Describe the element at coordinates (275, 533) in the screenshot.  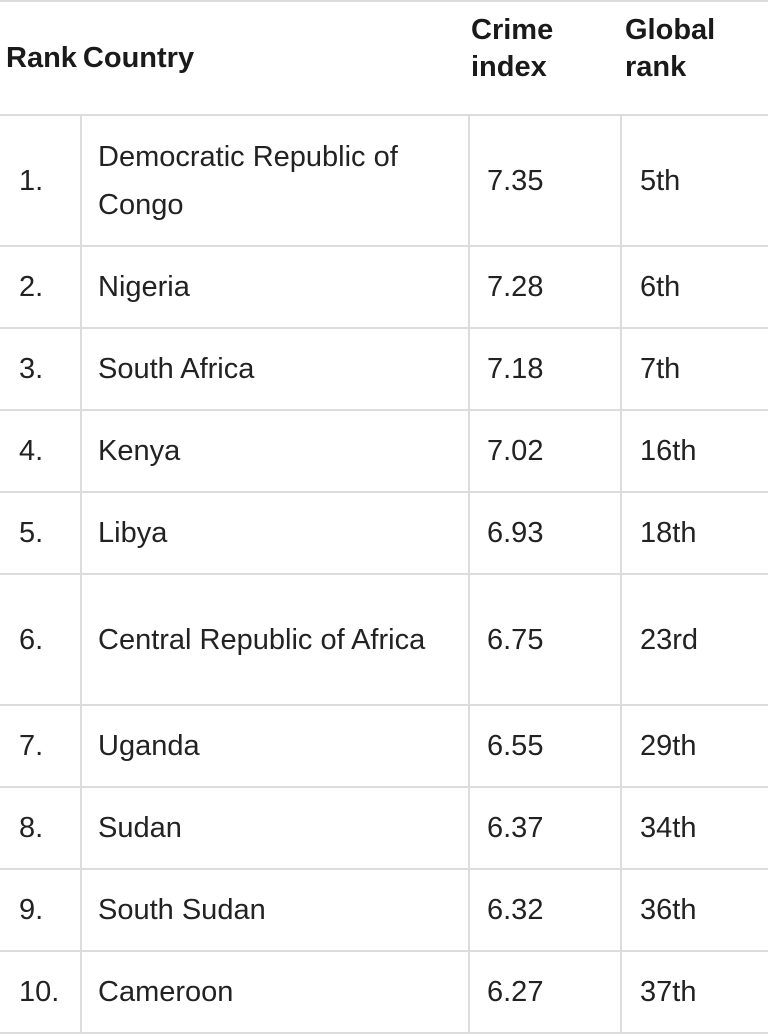
I see `country-cell: Libya` at that location.